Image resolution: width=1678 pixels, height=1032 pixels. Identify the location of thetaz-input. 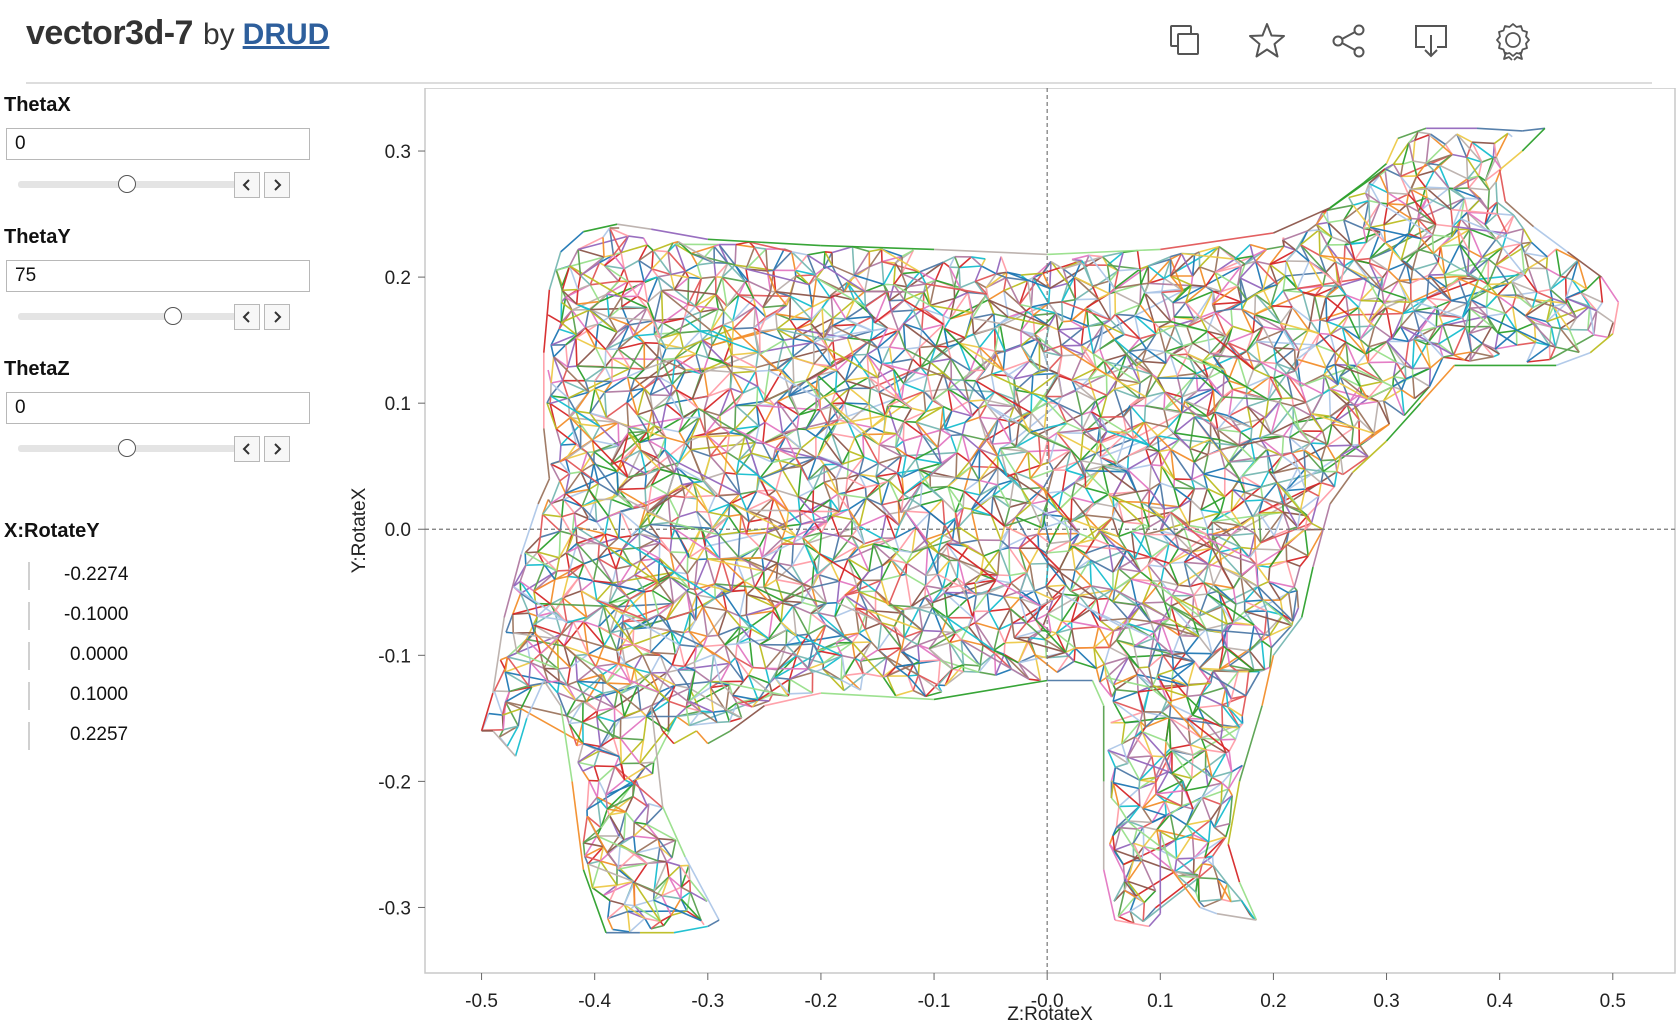
(158, 408).